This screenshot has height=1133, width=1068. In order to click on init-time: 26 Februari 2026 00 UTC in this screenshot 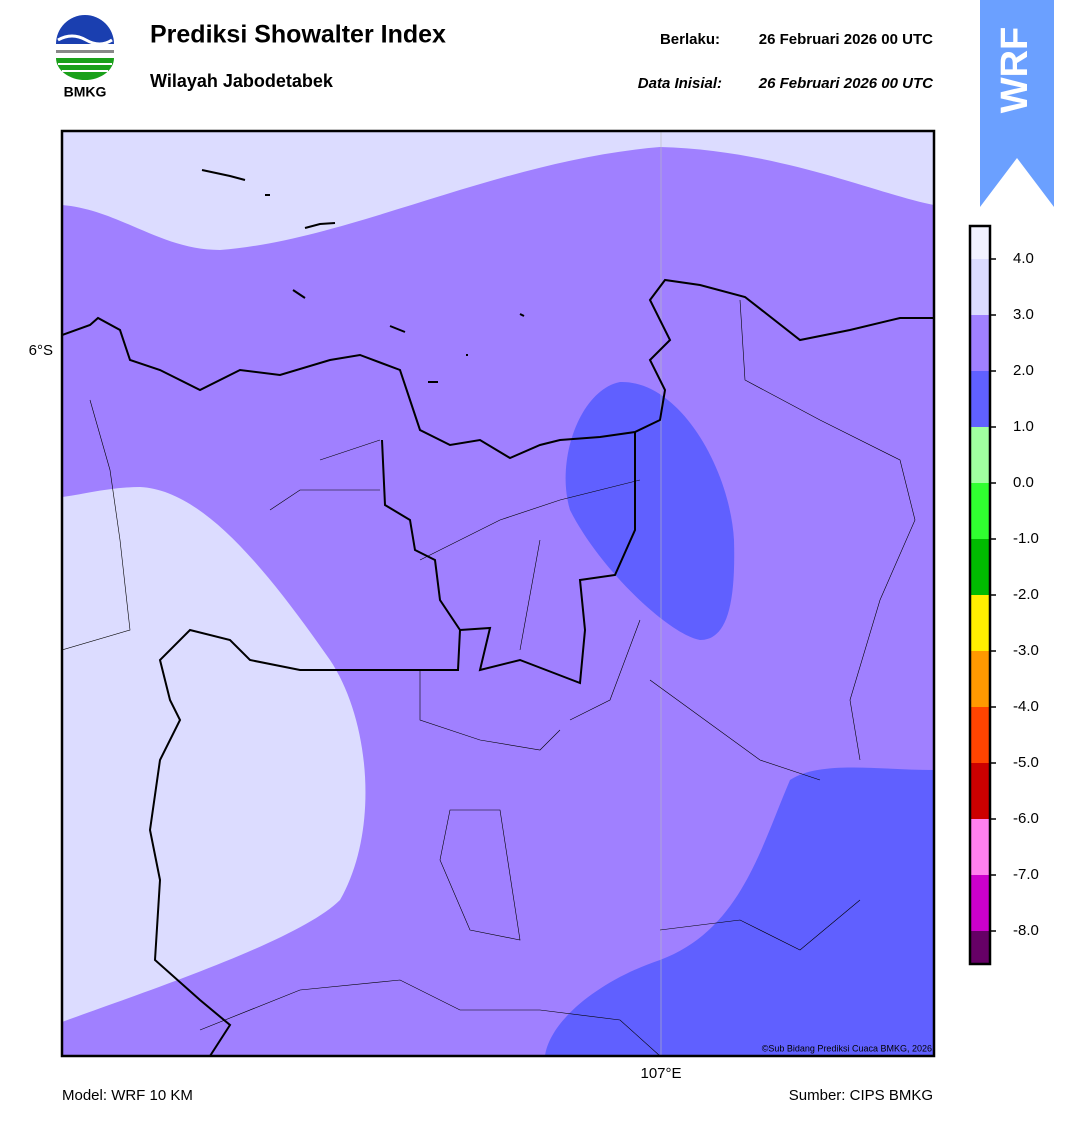, I will do `click(846, 83)`.